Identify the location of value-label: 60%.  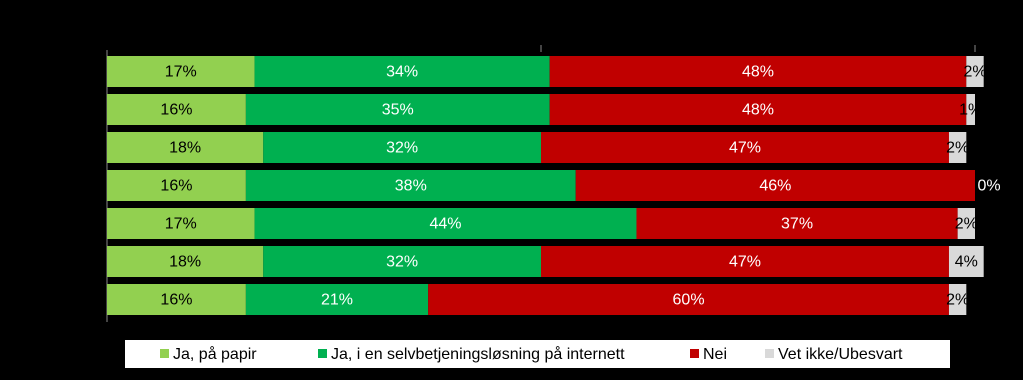
(689, 300).